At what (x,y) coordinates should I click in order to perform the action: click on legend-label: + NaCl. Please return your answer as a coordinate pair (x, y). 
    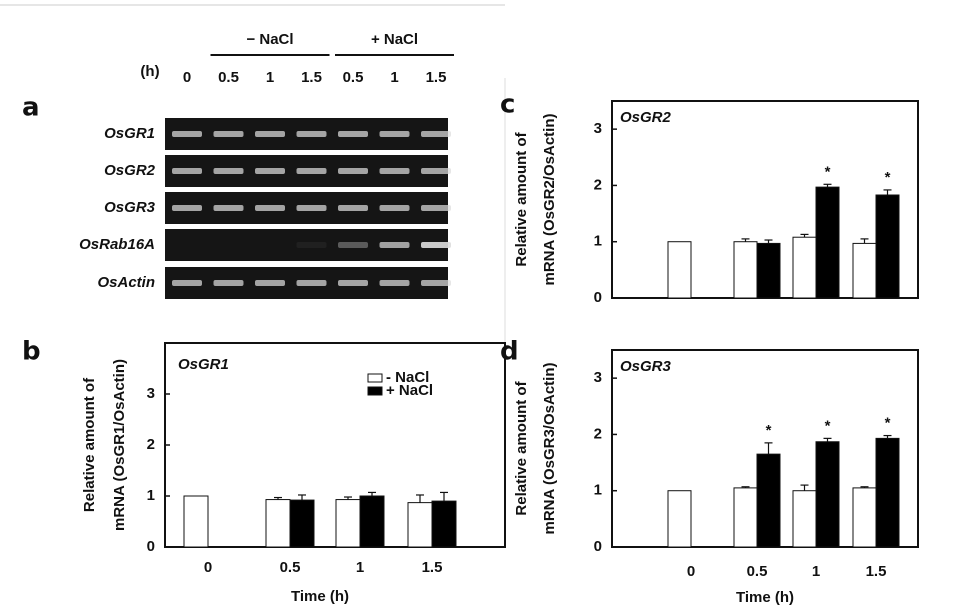
    Looking at the image, I should click on (409, 390).